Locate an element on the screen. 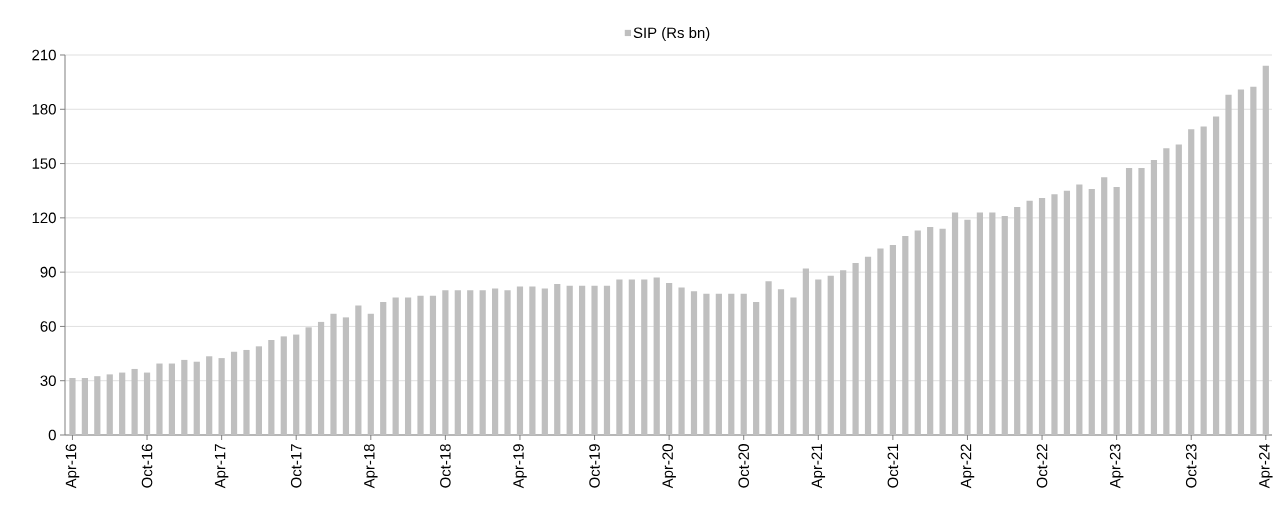 This screenshot has width=1282, height=513. x-tick-label: Apr-21 is located at coordinates (818, 466).